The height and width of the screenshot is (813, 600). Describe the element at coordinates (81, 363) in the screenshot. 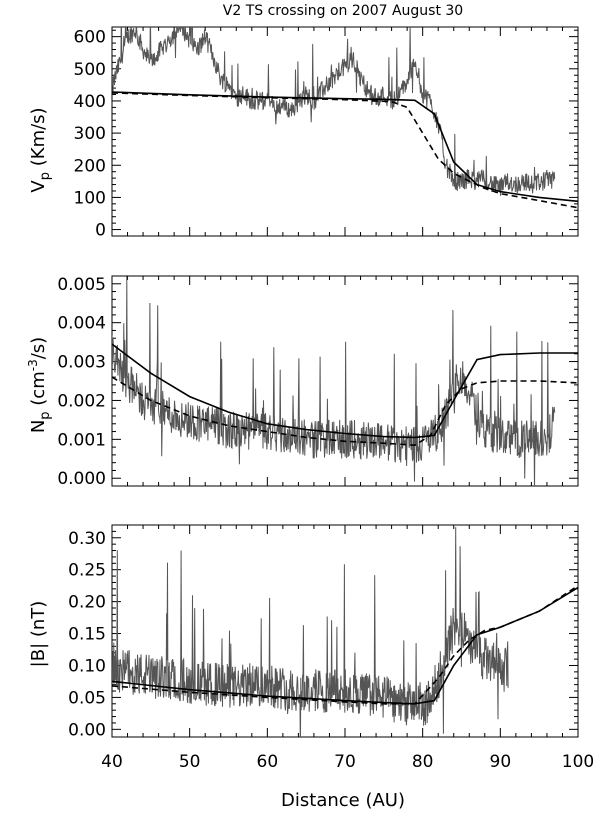

I see `y-tick-label: 0.003` at that location.